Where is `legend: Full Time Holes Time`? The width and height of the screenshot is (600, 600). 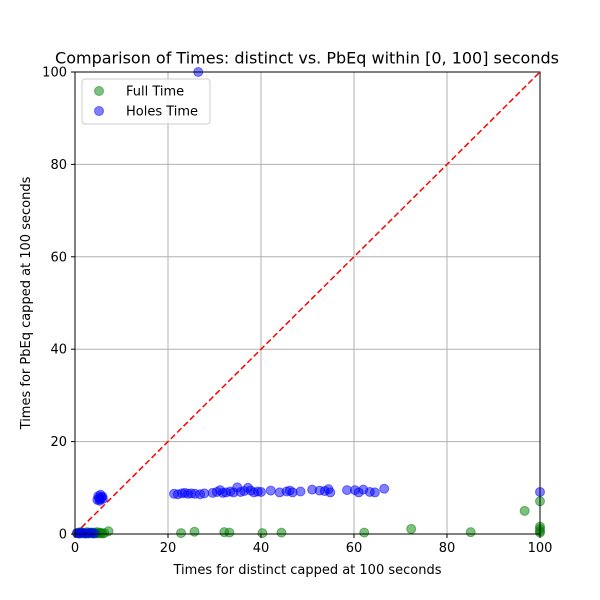
legend: Full Time Holes Time is located at coordinates (146, 101).